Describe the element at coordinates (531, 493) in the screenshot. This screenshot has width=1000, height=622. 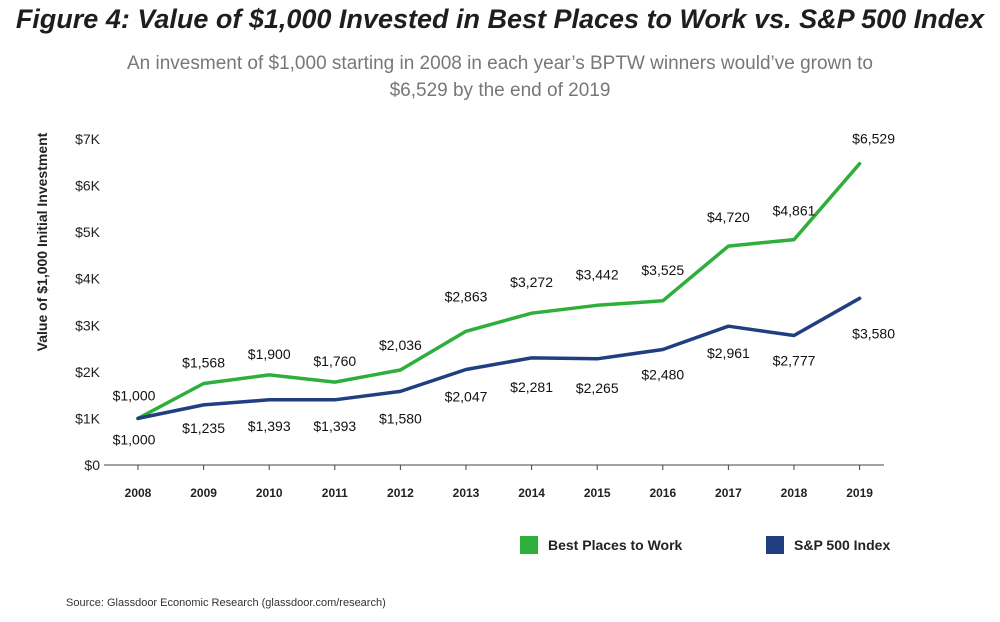
I see `x-tick-label: 2014` at that location.